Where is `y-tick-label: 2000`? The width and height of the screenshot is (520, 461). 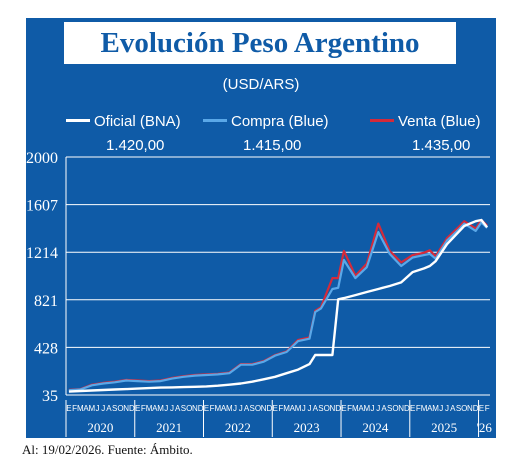
y-tick-label: 2000 is located at coordinates (42, 158).